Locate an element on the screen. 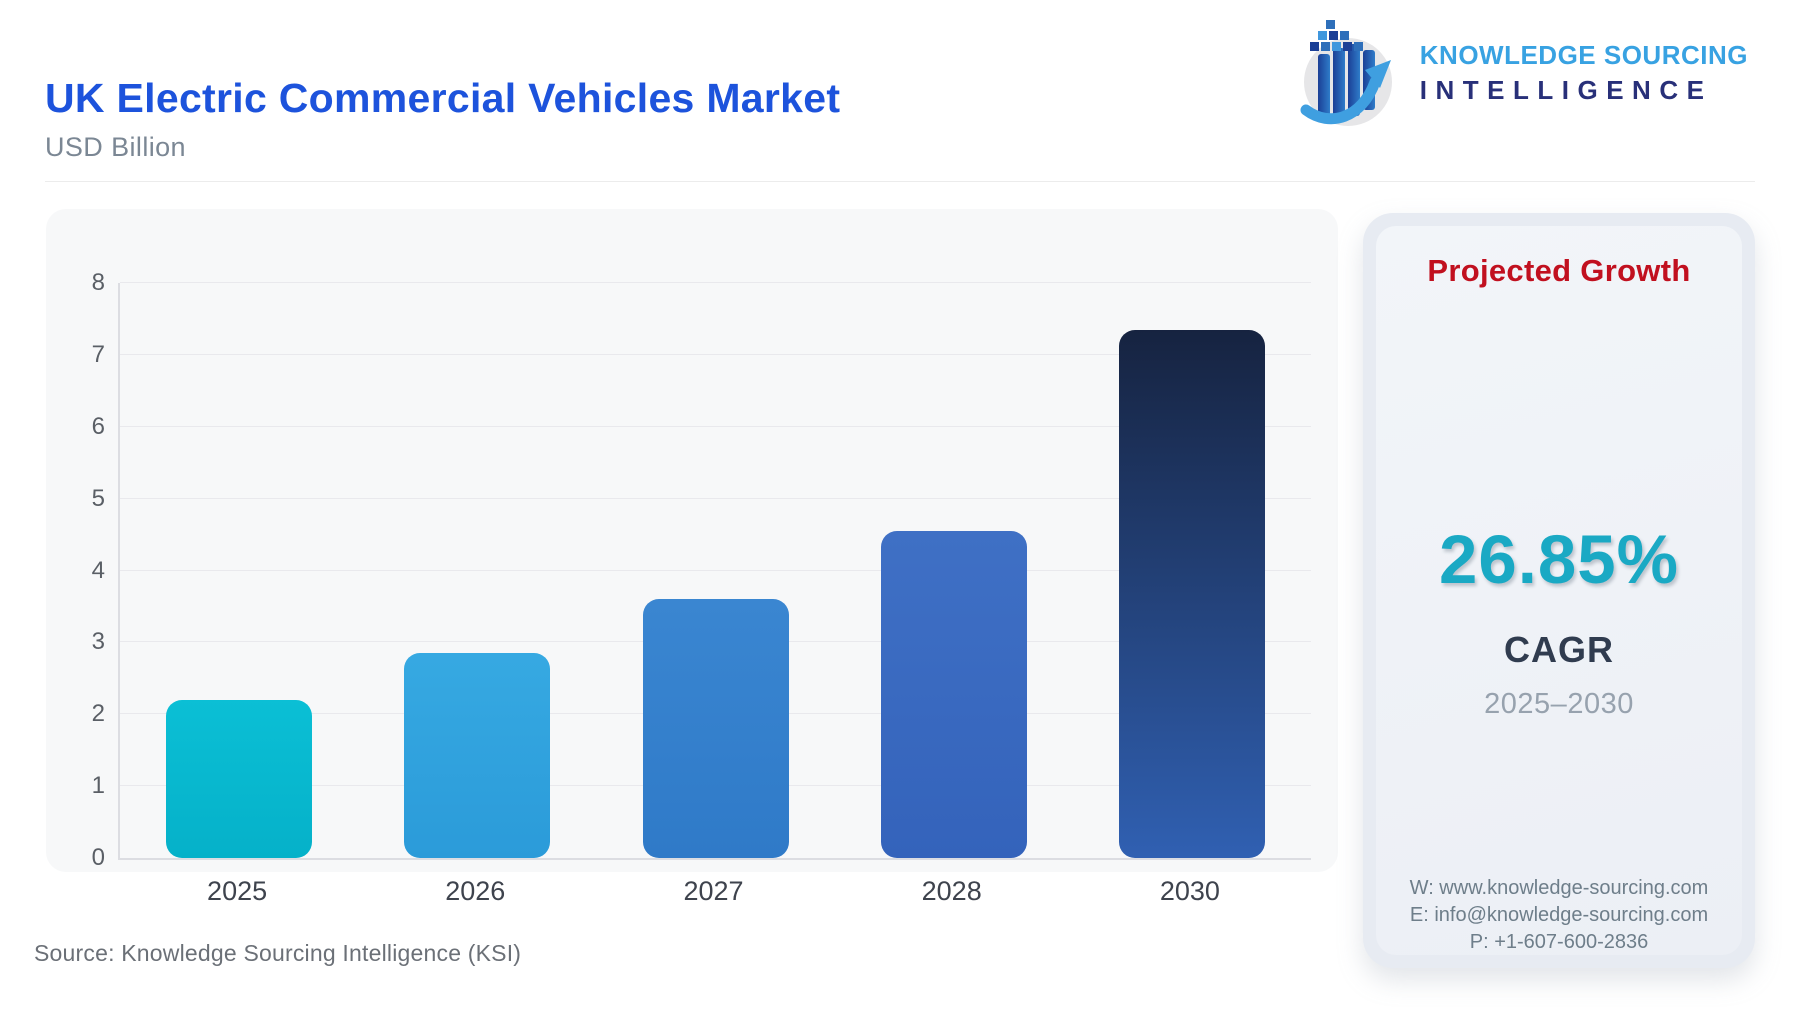  bar-2025 is located at coordinates (239, 778).